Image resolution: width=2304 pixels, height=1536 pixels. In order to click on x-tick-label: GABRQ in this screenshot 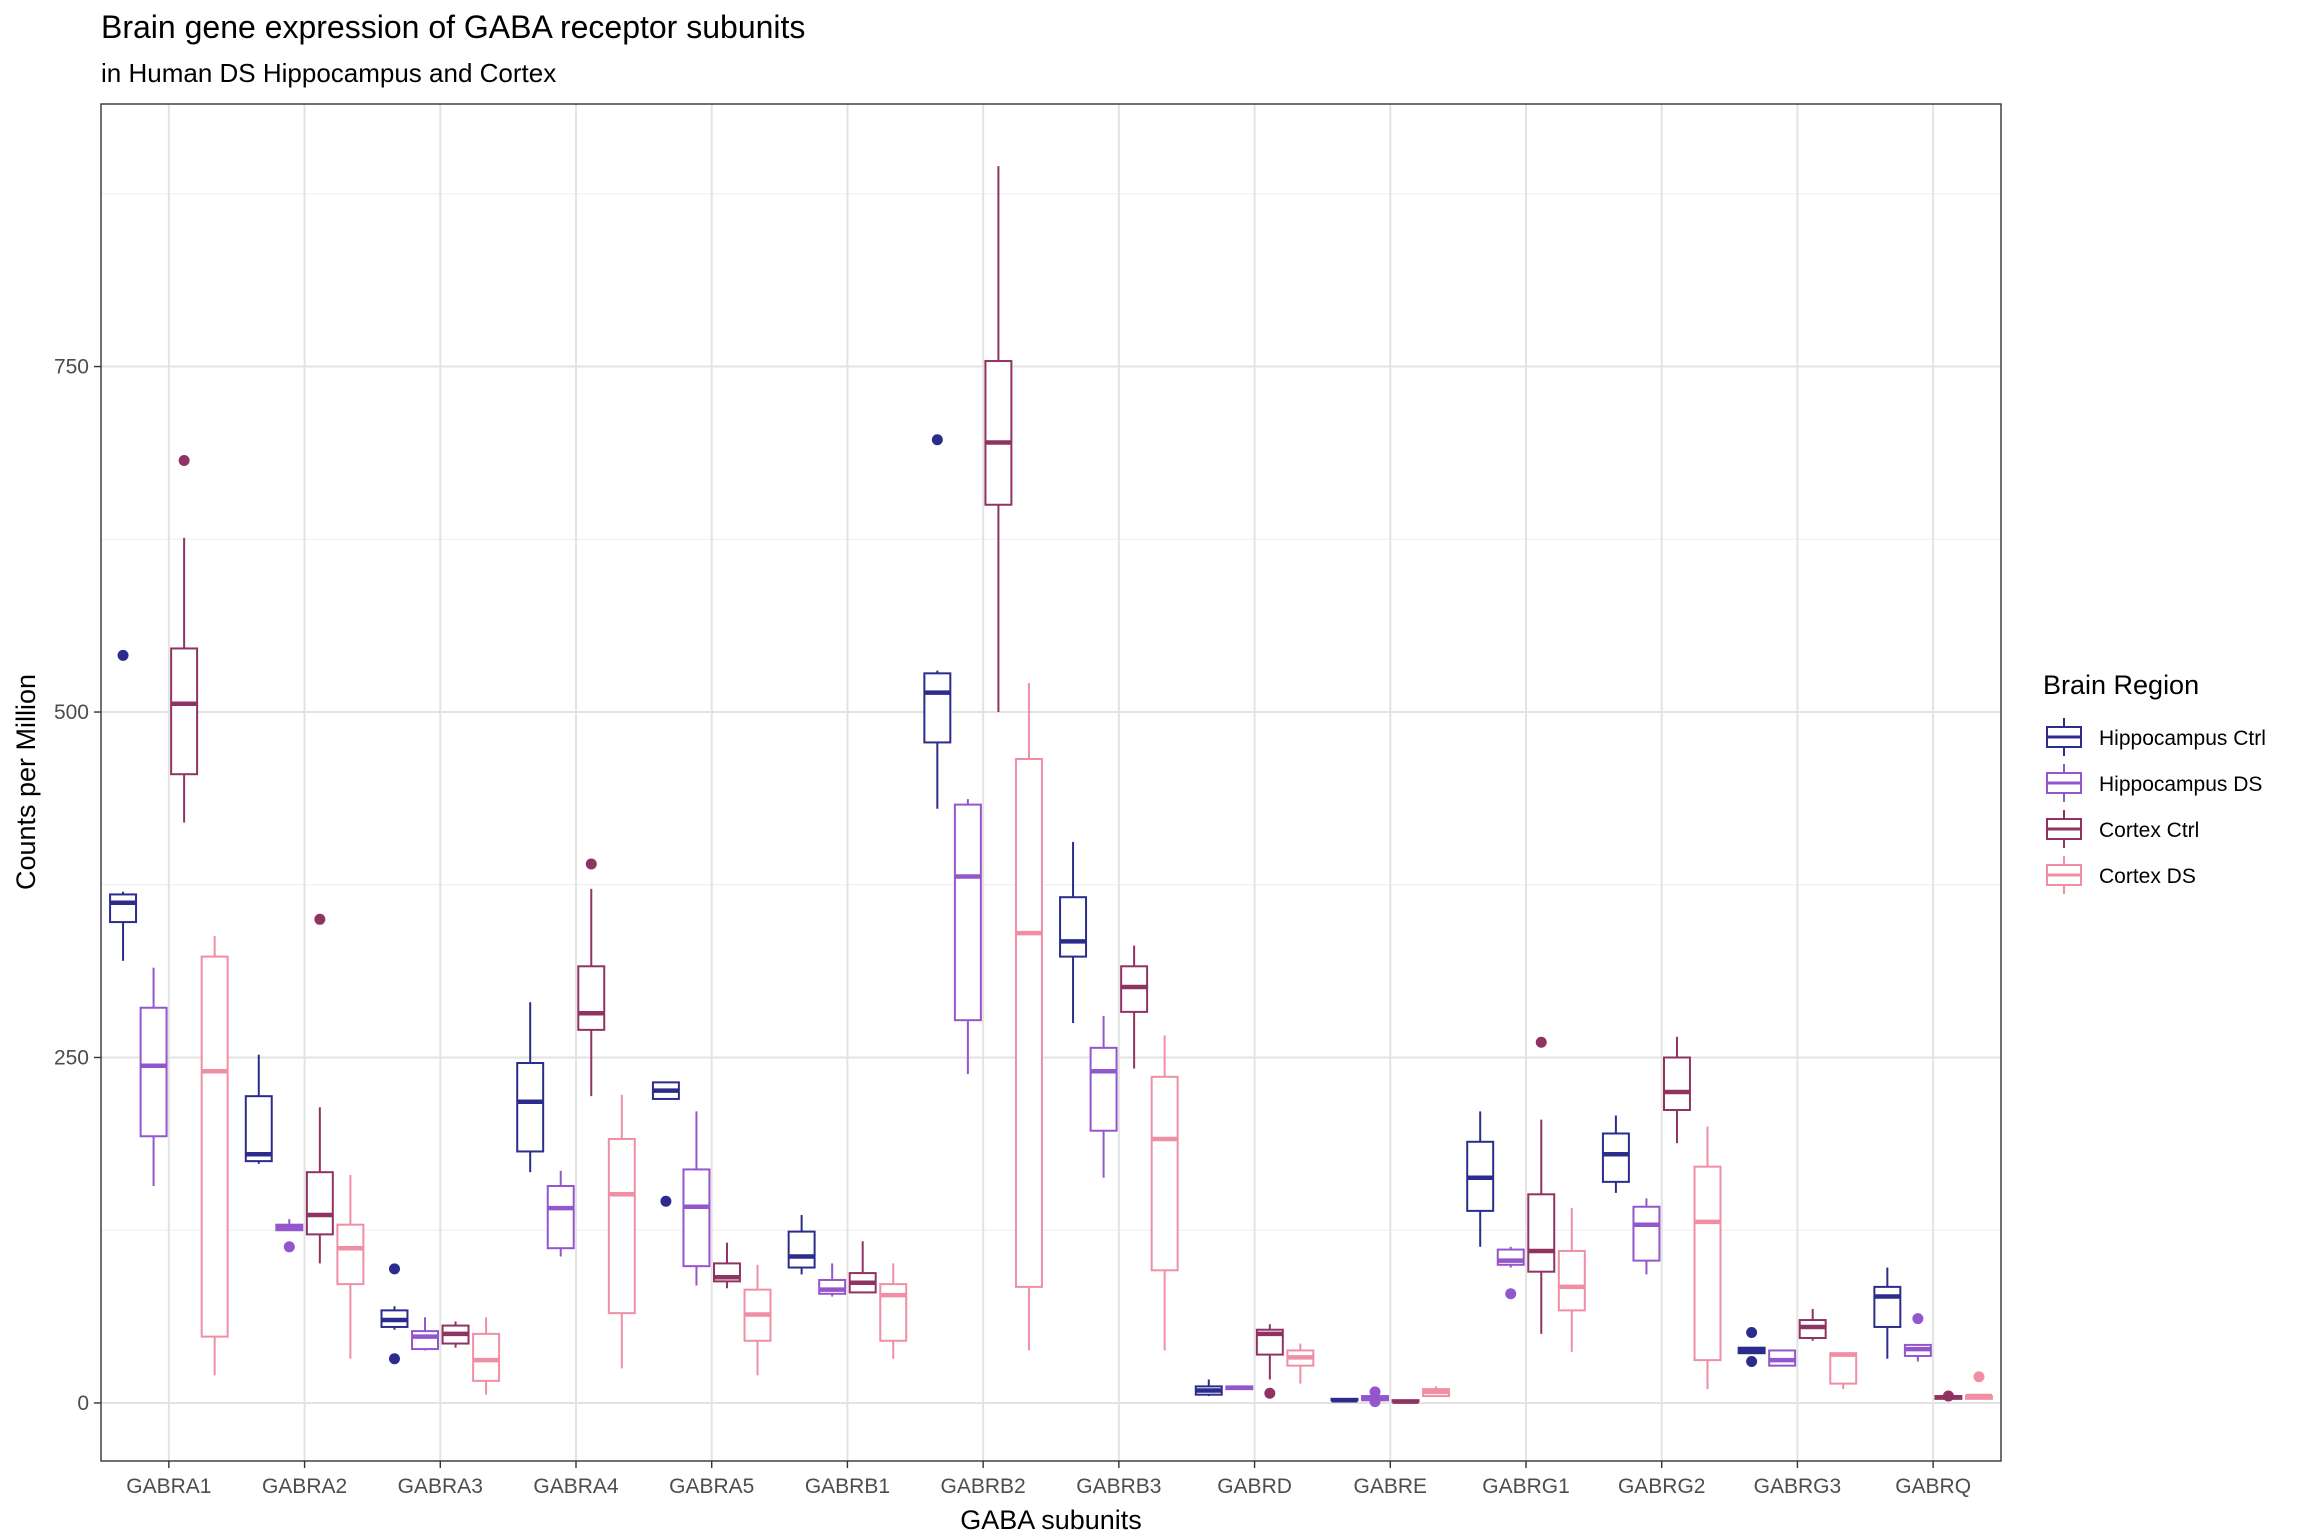, I will do `click(1933, 1486)`.